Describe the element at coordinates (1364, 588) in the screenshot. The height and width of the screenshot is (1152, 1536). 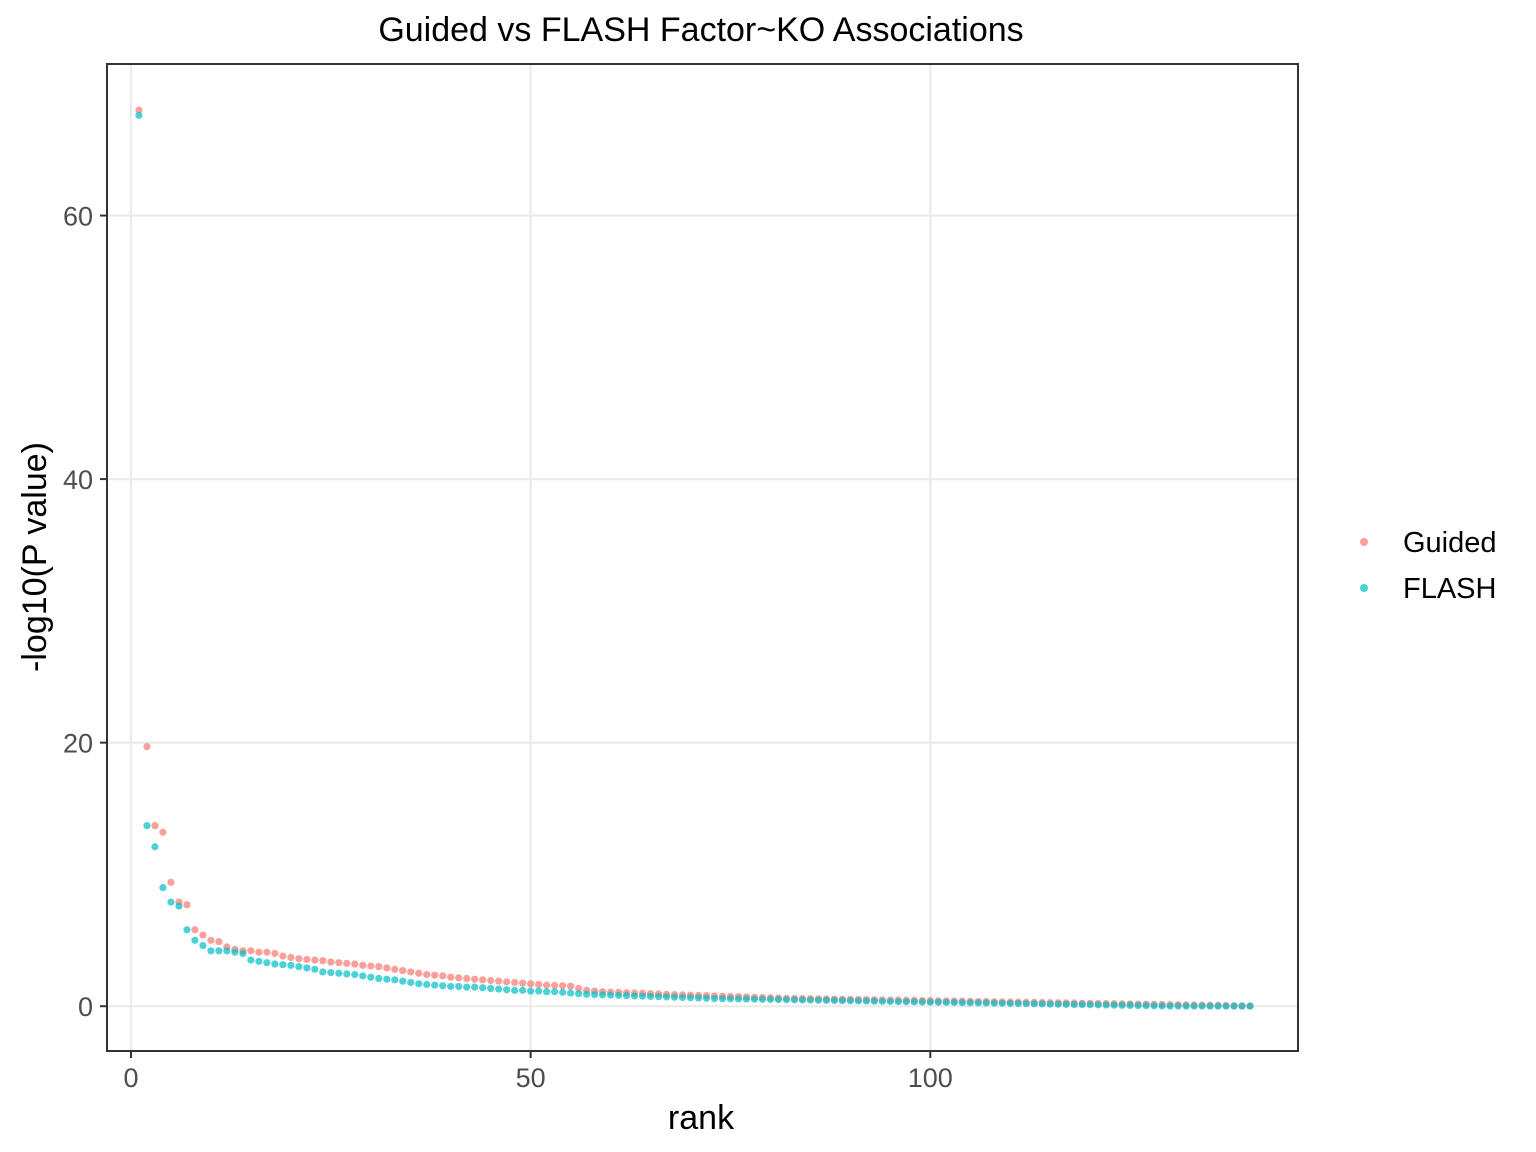
I see `legend-key-flash` at that location.